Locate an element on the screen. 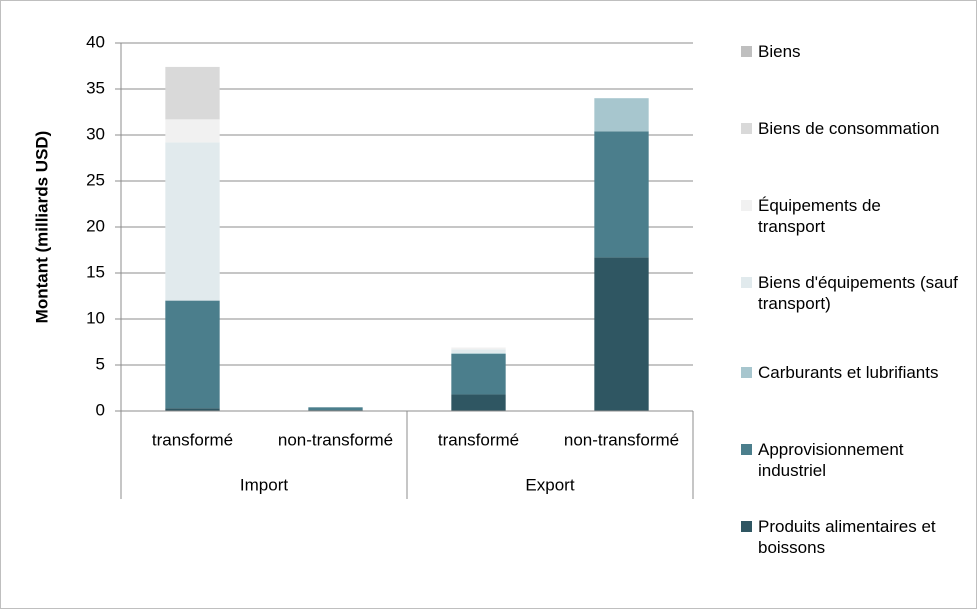  legend-item: Approvisionnement industriel is located at coordinates (857, 460).